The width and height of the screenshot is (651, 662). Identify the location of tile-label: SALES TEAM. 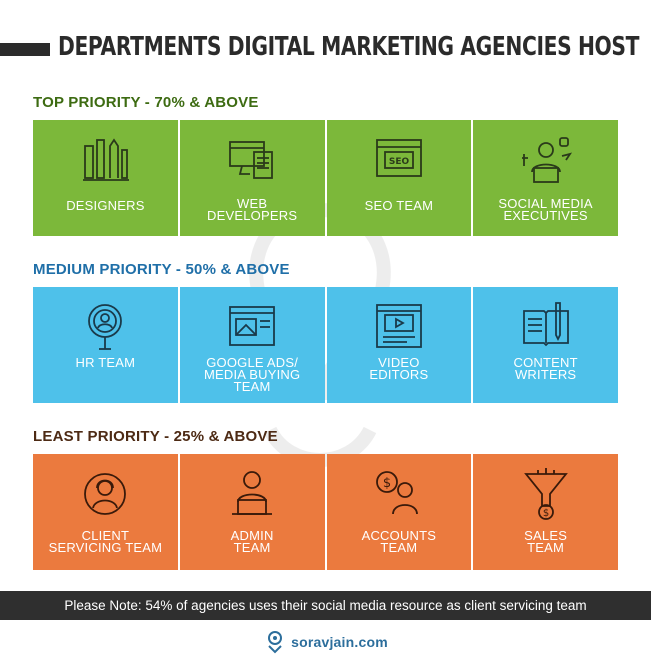
(546, 541).